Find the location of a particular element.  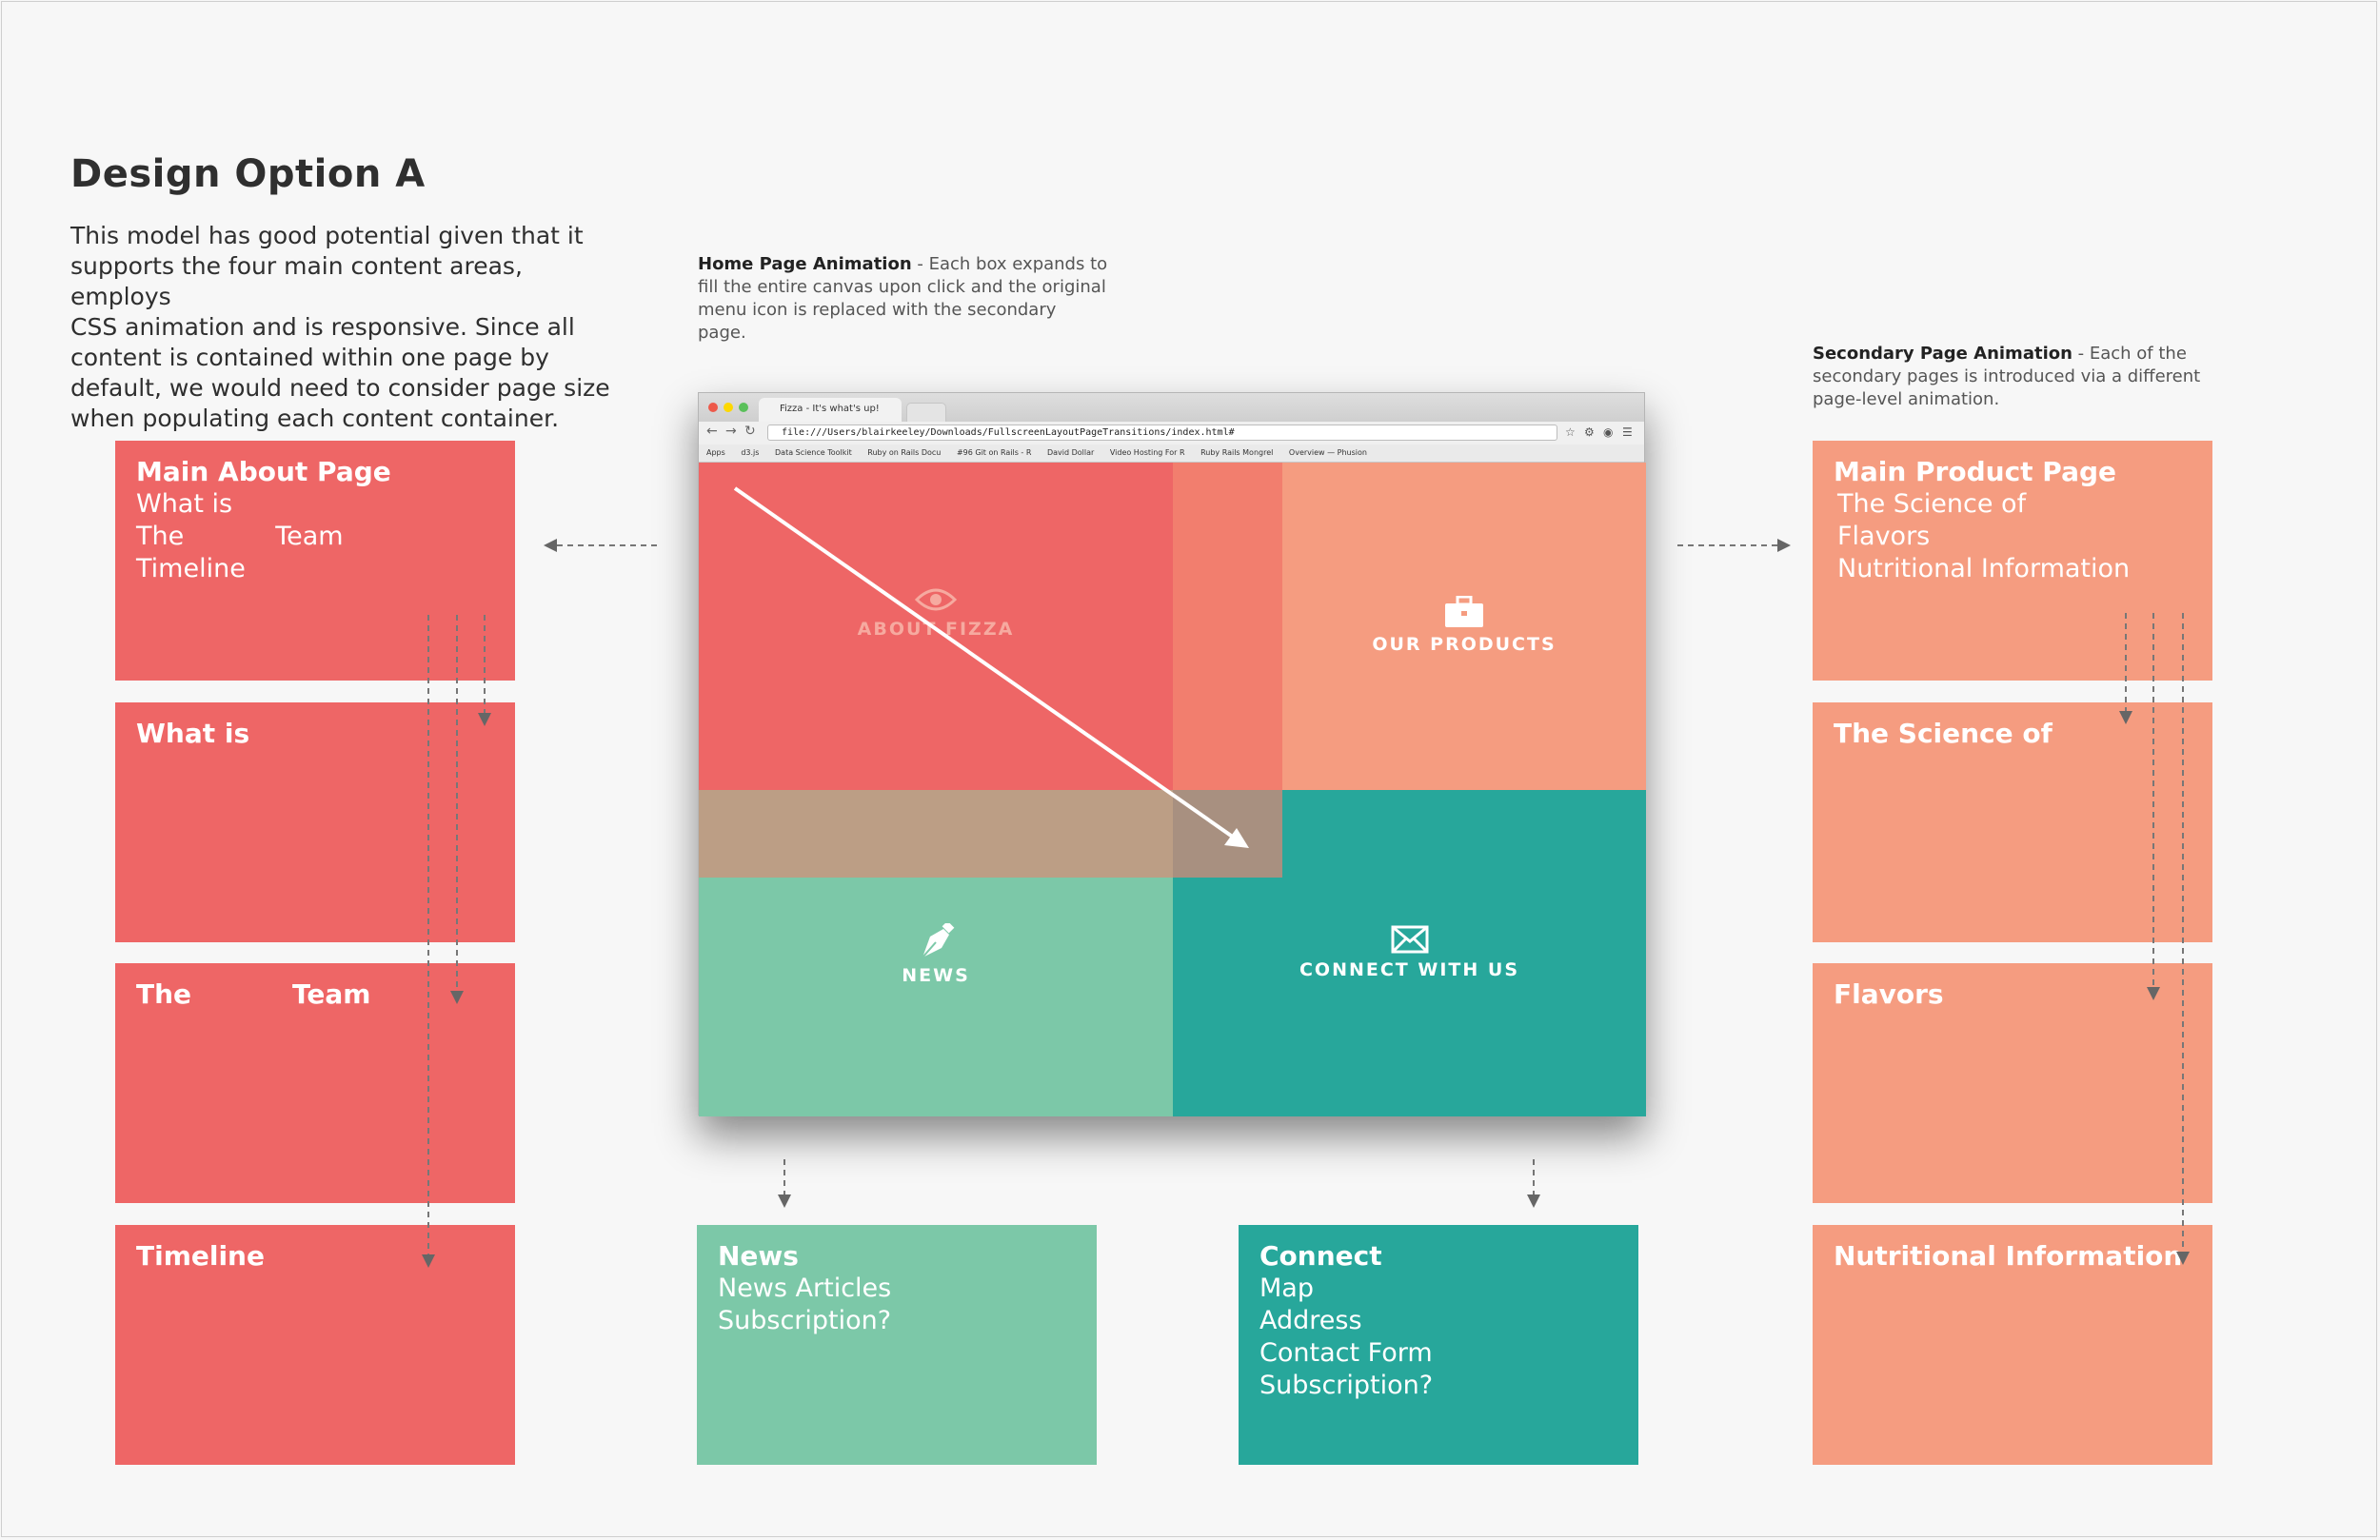

our-products-tile: OUR PRODUCTS is located at coordinates (1464, 625).